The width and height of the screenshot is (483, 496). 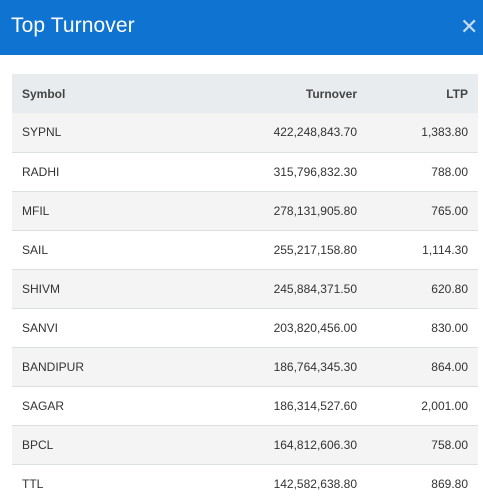 What do you see at coordinates (449, 327) in the screenshot?
I see `cell-ltp: 830.00` at bounding box center [449, 327].